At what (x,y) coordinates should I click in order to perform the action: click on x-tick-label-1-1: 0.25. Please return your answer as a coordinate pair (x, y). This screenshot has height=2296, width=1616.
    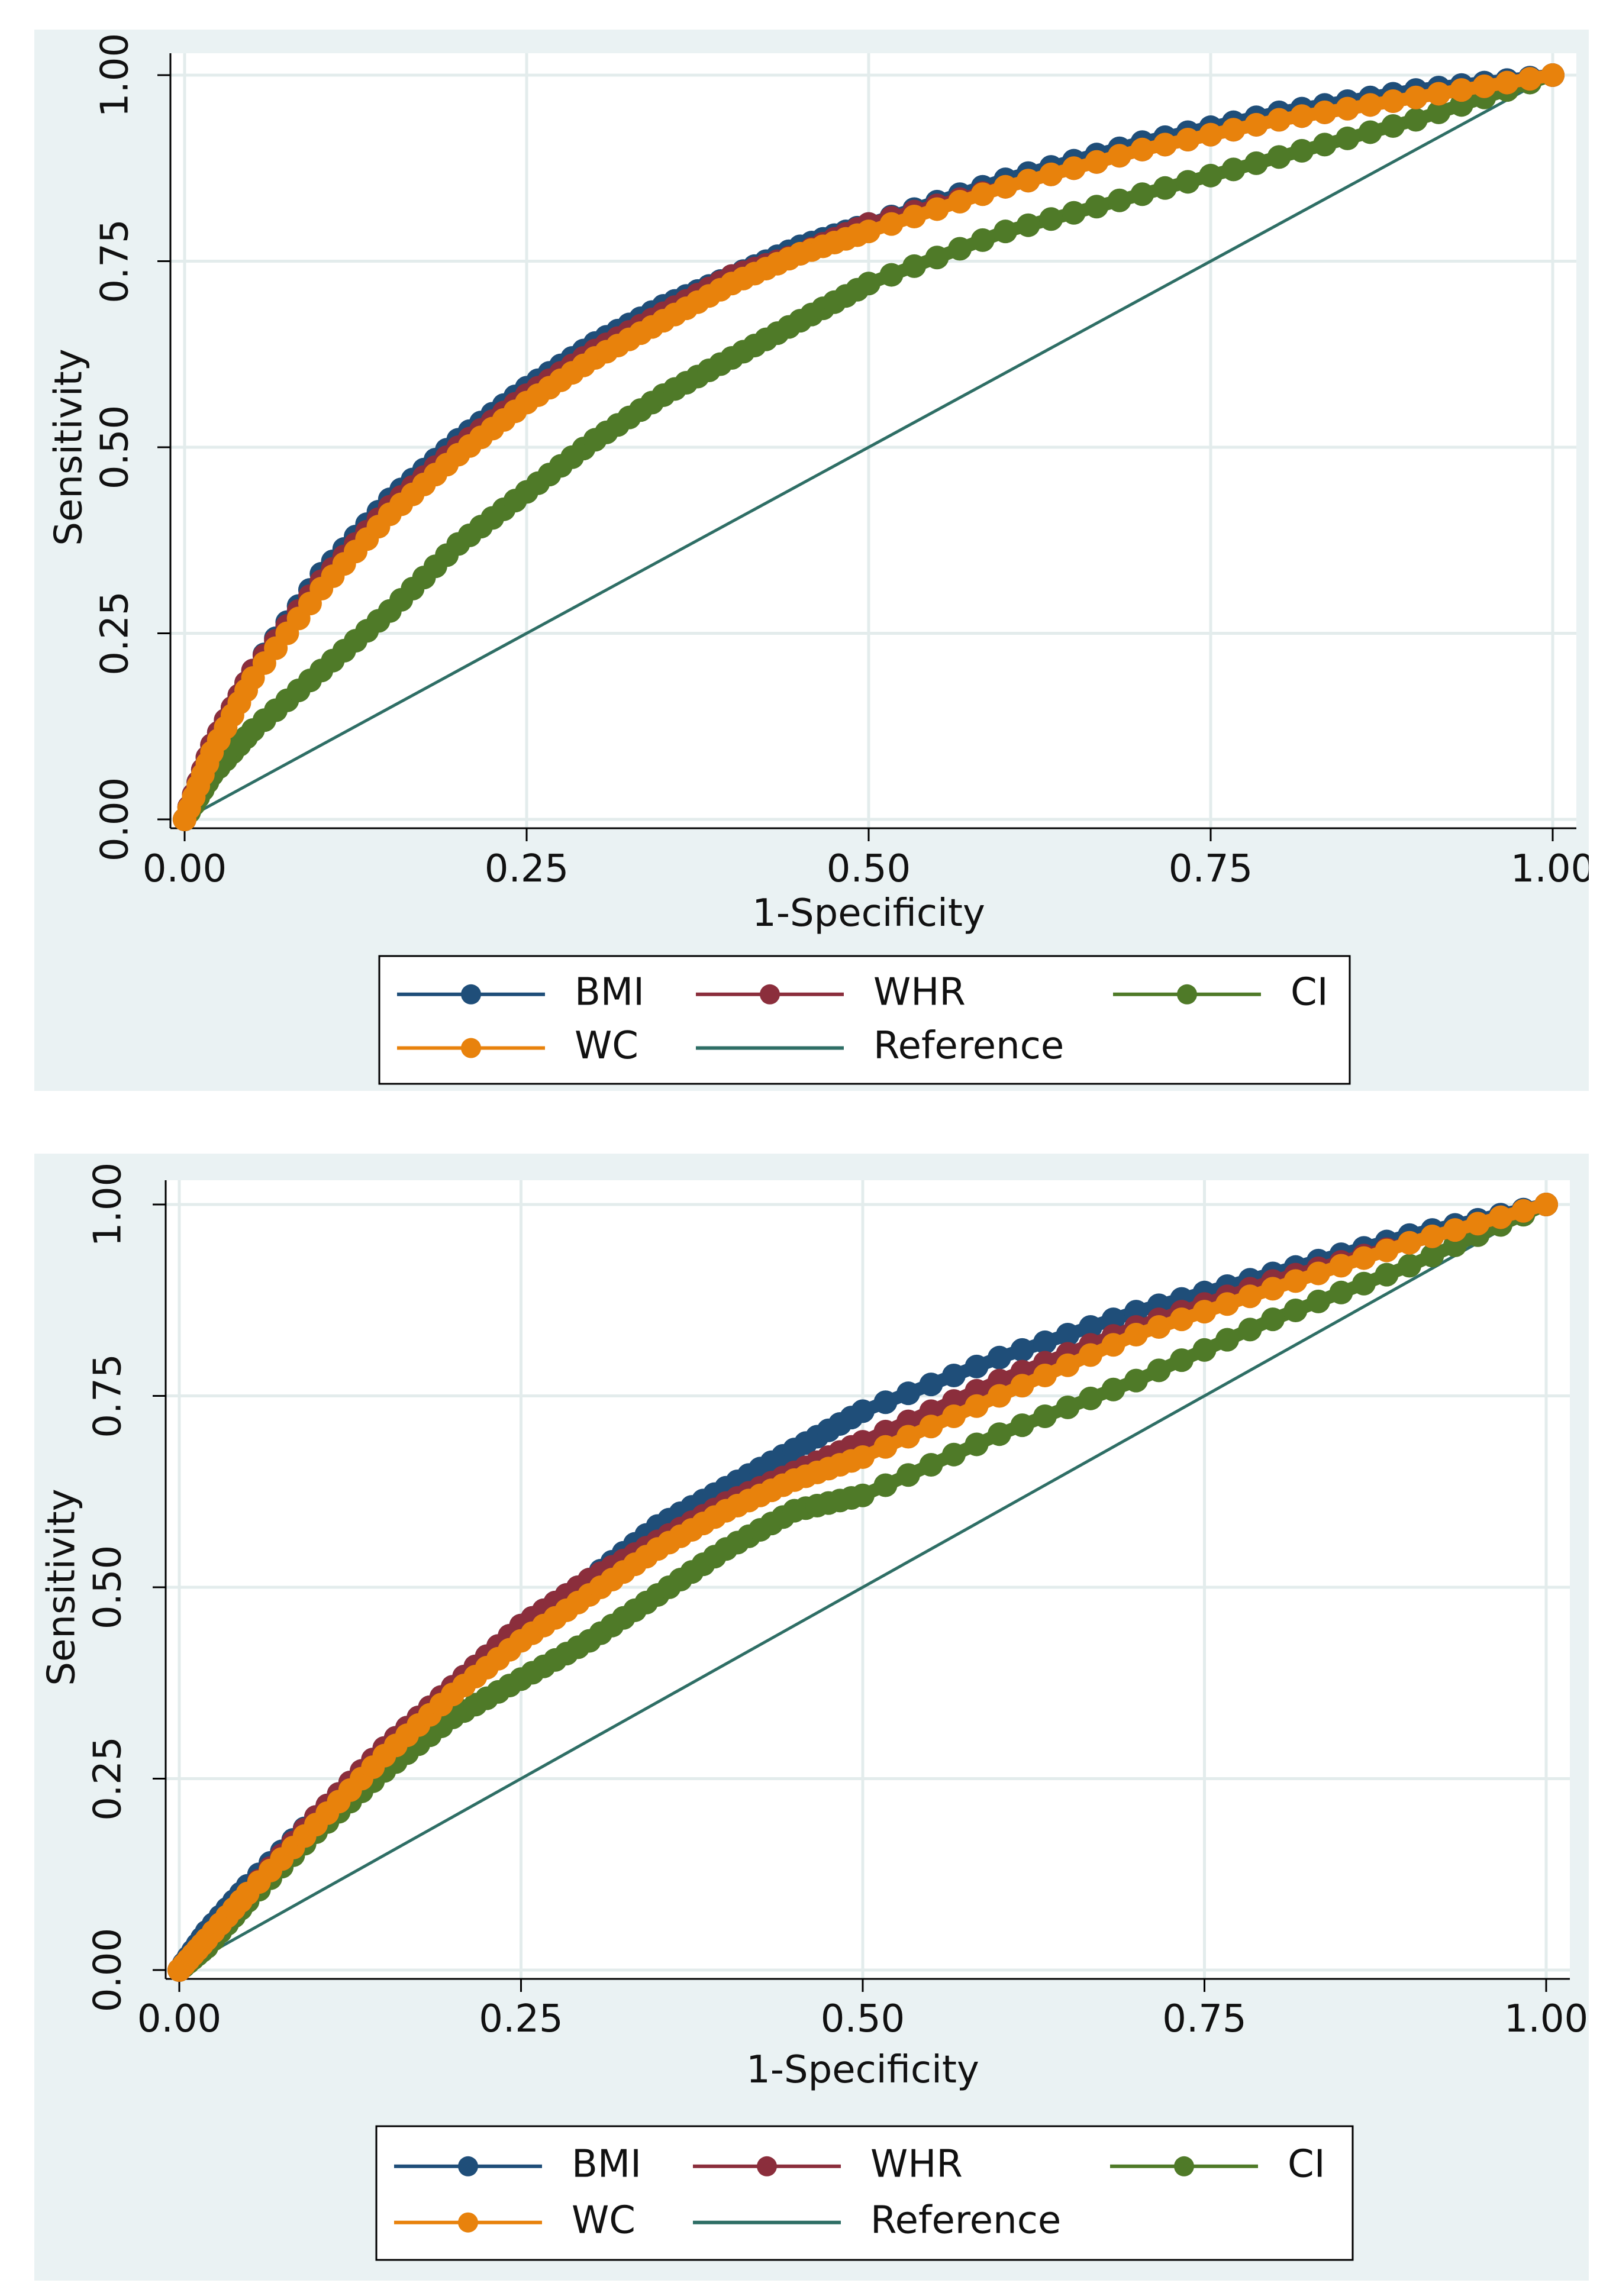
    Looking at the image, I should click on (527, 869).